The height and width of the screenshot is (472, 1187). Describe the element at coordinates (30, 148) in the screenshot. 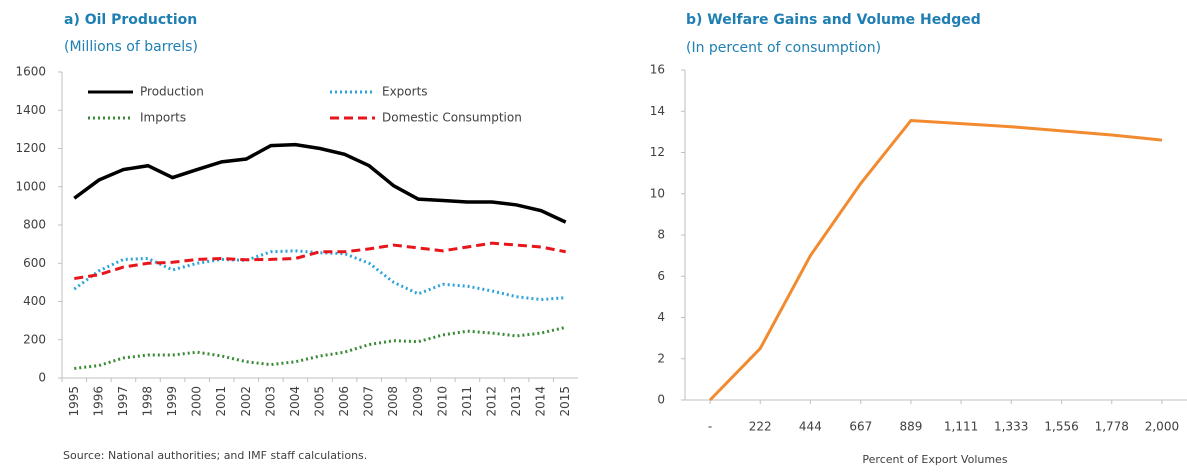

I see `y-tick-label: 1200` at that location.